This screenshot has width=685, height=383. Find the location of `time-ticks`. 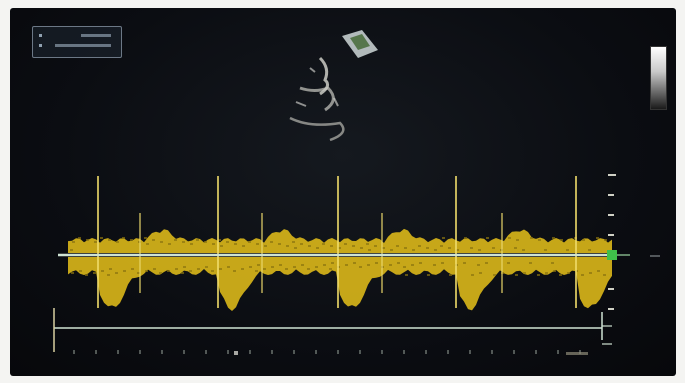

time-ticks is located at coordinates (327, 352).